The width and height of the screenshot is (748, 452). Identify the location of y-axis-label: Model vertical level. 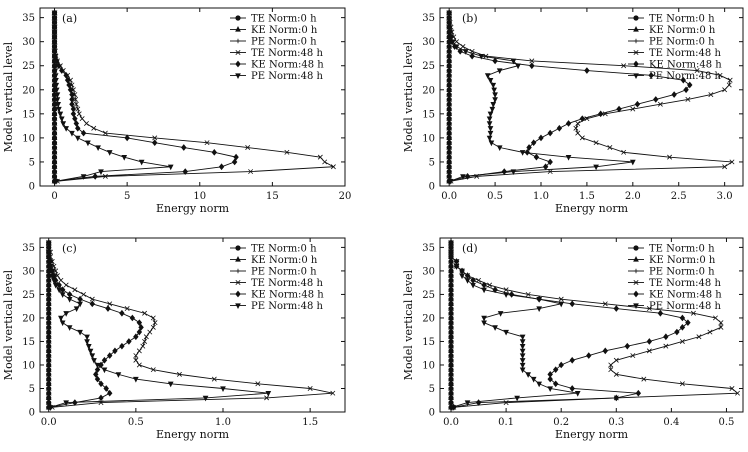
(408, 96).